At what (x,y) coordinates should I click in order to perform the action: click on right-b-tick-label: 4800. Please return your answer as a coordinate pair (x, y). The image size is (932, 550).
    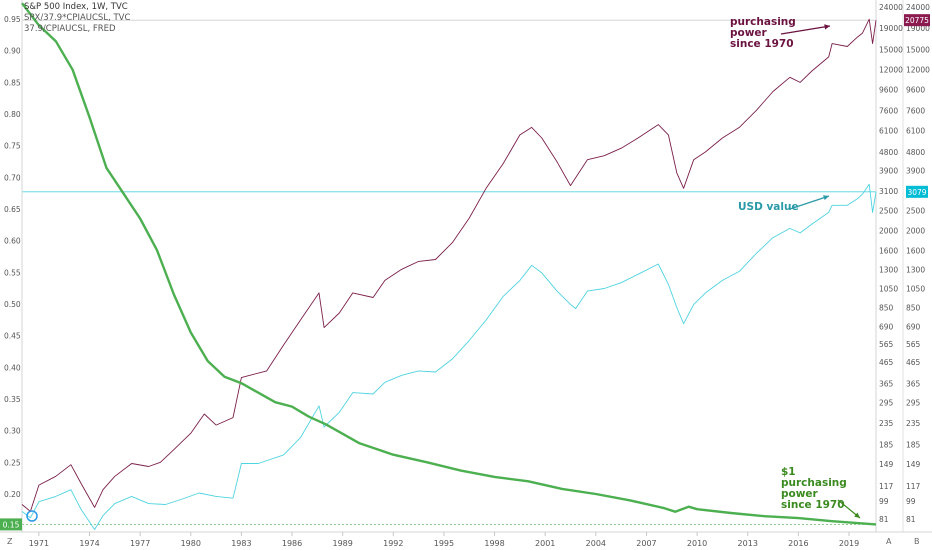
    Looking at the image, I should click on (915, 152).